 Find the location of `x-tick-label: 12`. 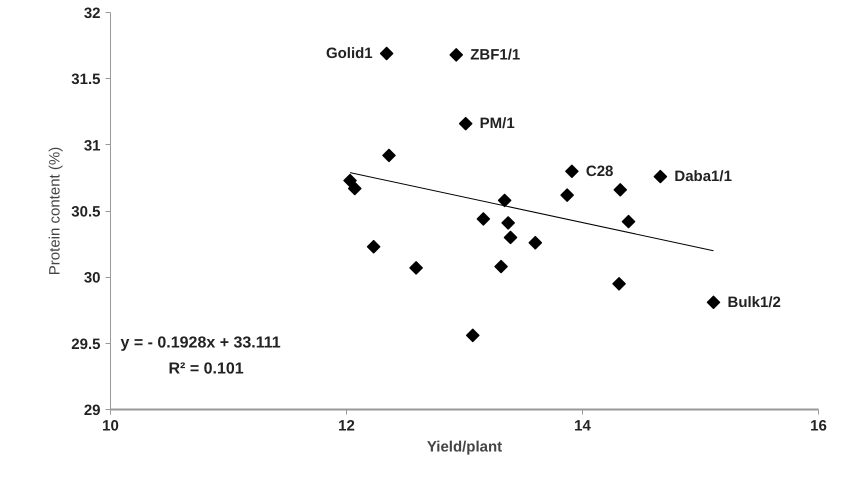

x-tick-label: 12 is located at coordinates (346, 426).